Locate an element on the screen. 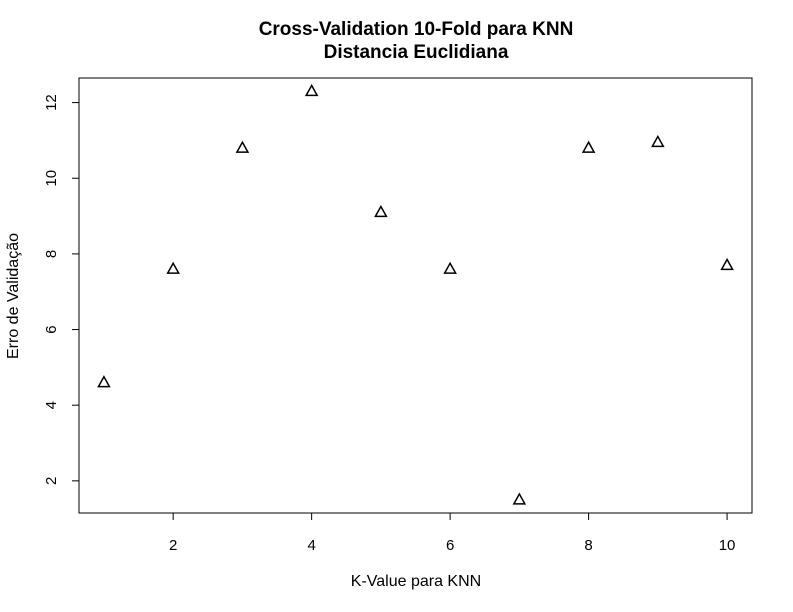 The image size is (793, 612). y-tick-label: 10 is located at coordinates (51, 178).